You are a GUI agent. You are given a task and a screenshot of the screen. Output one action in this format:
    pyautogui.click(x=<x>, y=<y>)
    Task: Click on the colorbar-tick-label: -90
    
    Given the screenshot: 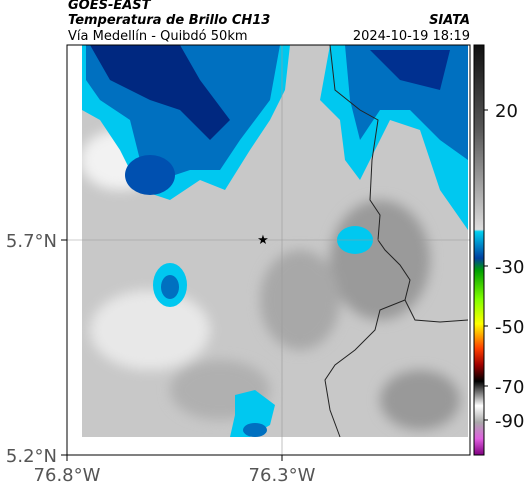 What is the action you would take?
    pyautogui.click(x=509, y=421)
    